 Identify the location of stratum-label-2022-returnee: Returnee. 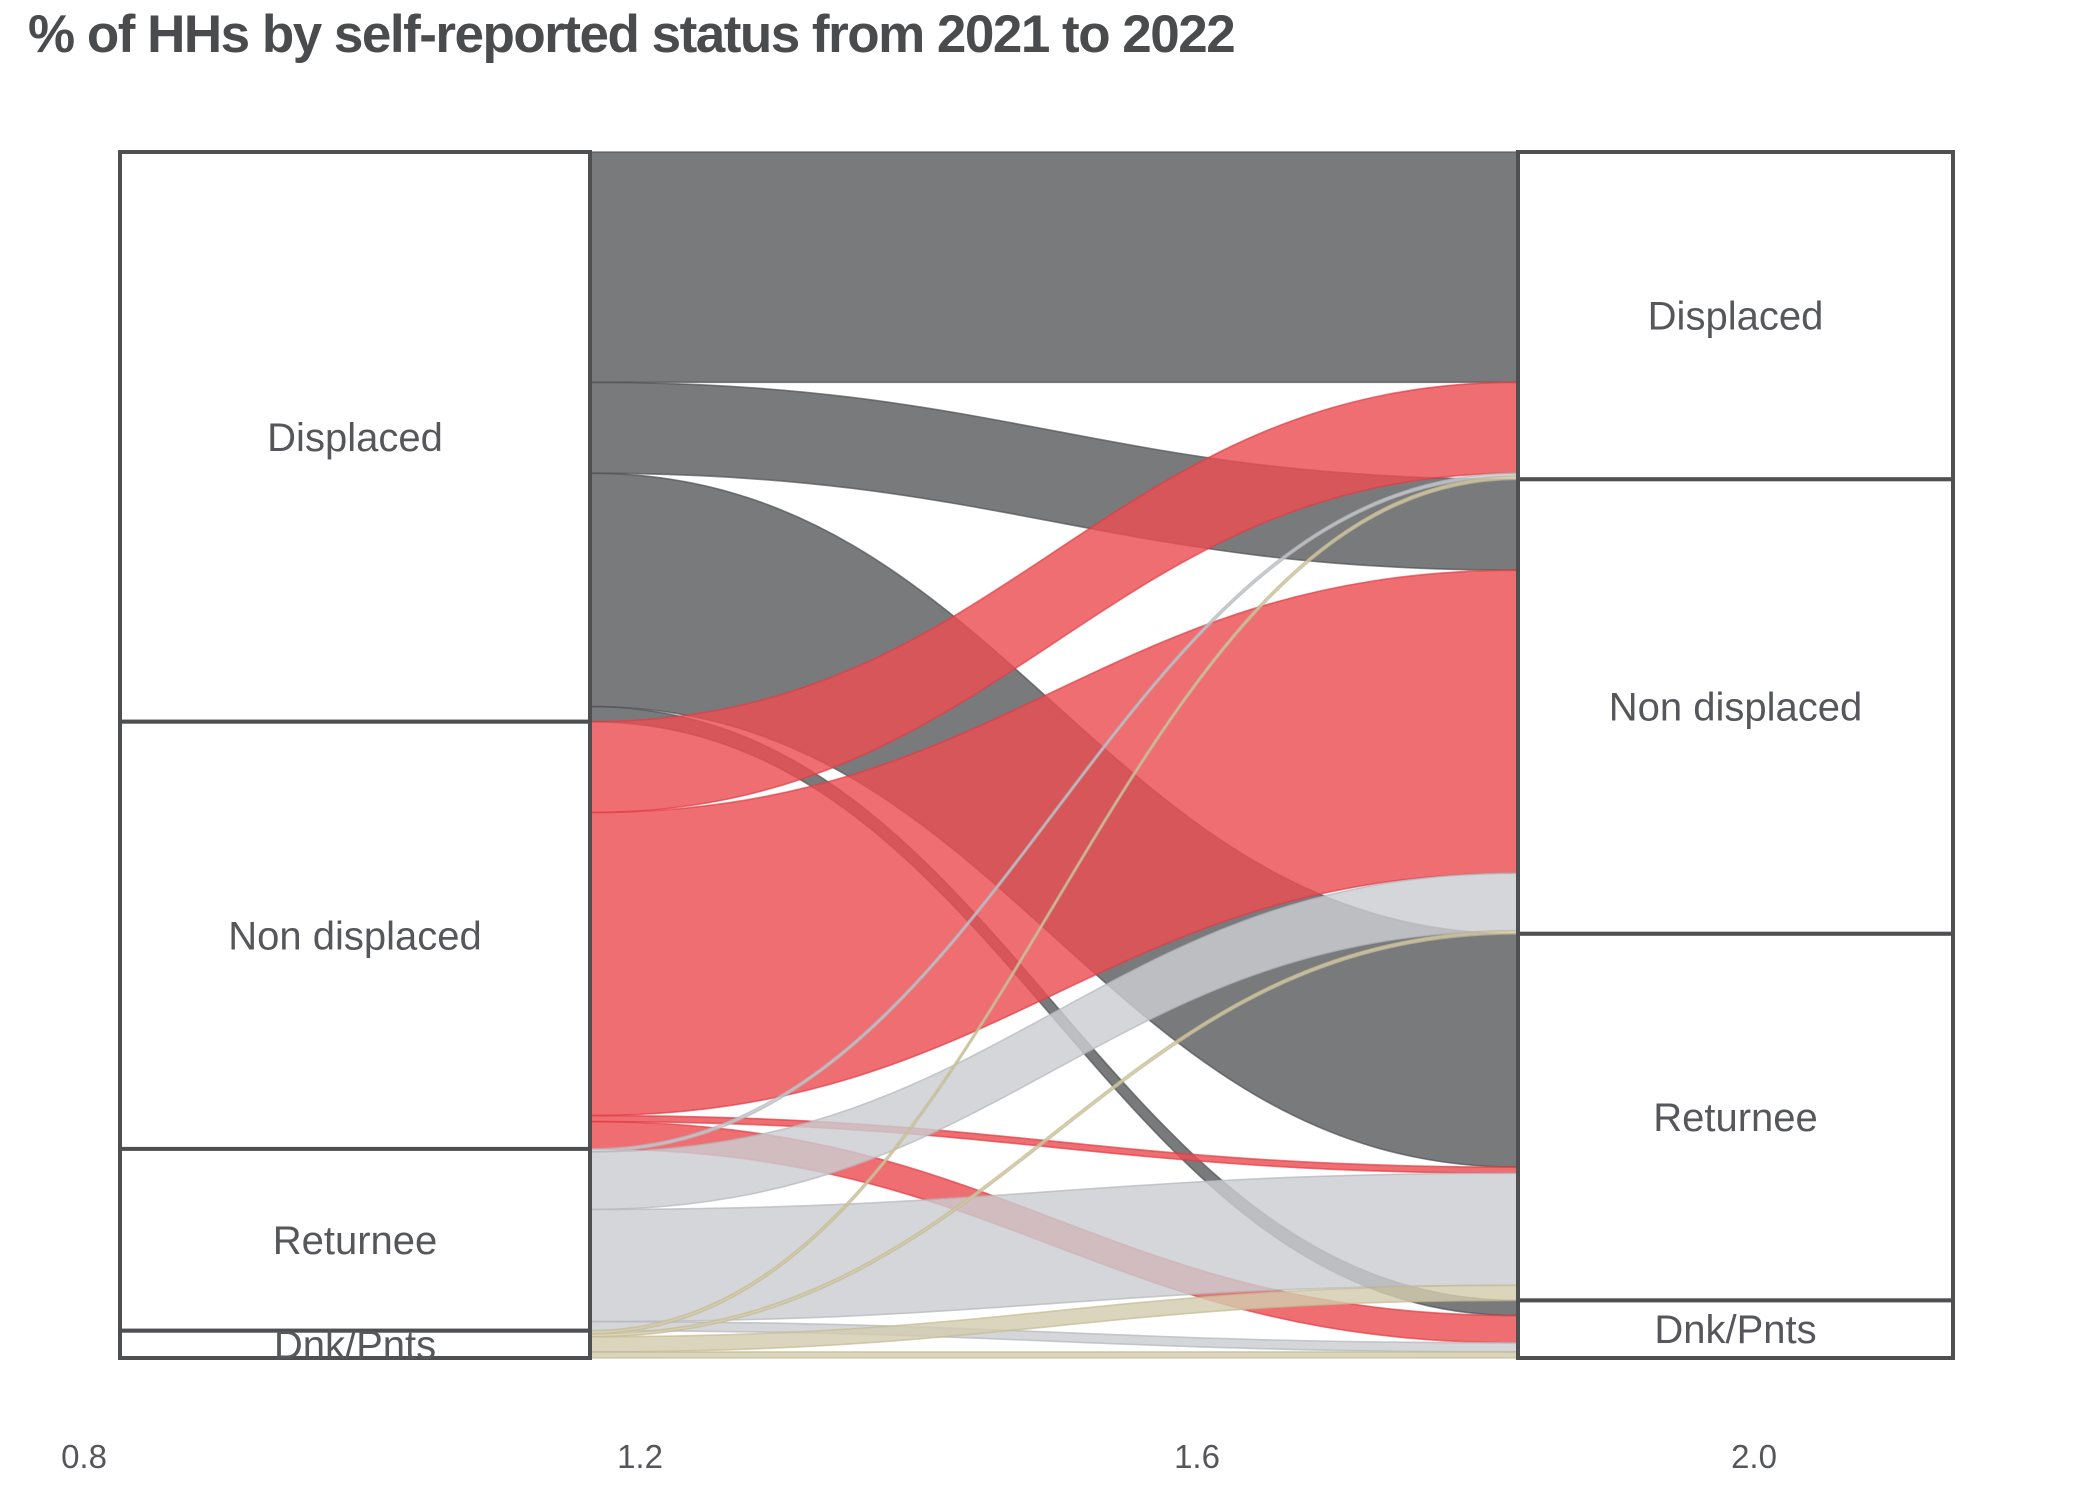
(1735, 1118).